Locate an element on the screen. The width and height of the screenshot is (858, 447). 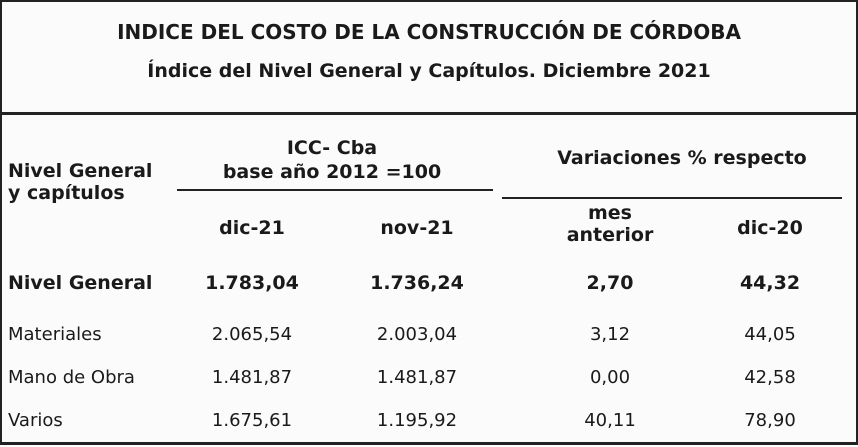
cell-value: 1.675,61 is located at coordinates (252, 420).